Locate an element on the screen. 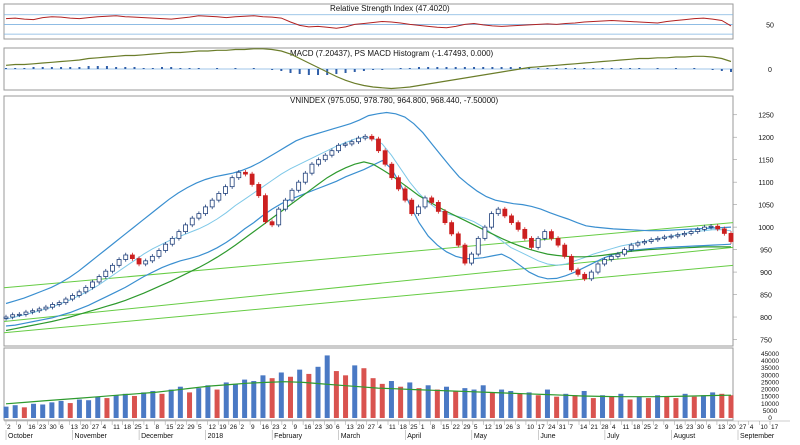  volume-tick-label: 0 is located at coordinates (770, 418).